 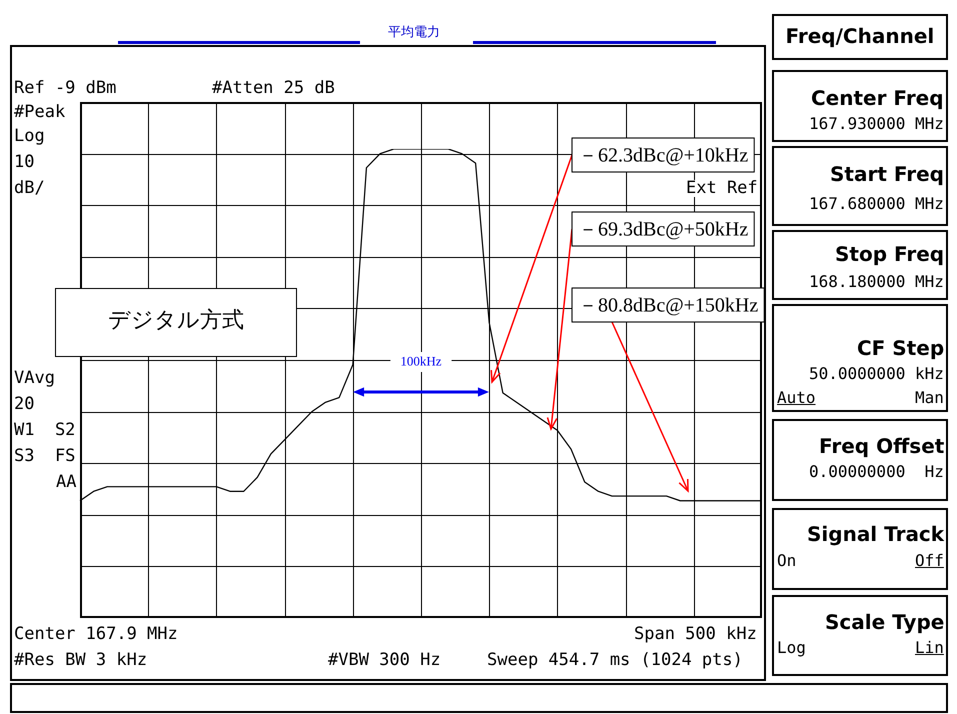 I want to click on annotation: 100kHz, so click(x=421, y=360).